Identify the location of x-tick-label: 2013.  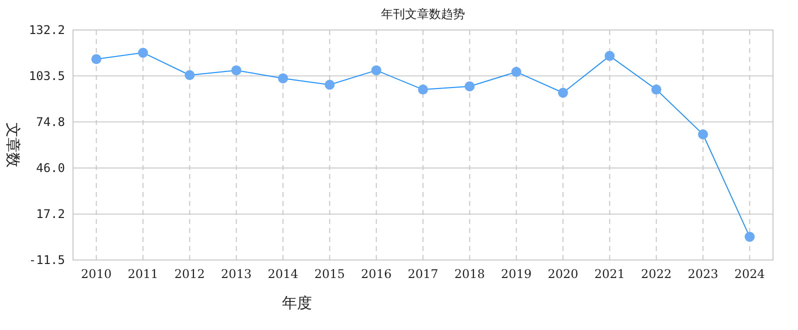
(236, 274).